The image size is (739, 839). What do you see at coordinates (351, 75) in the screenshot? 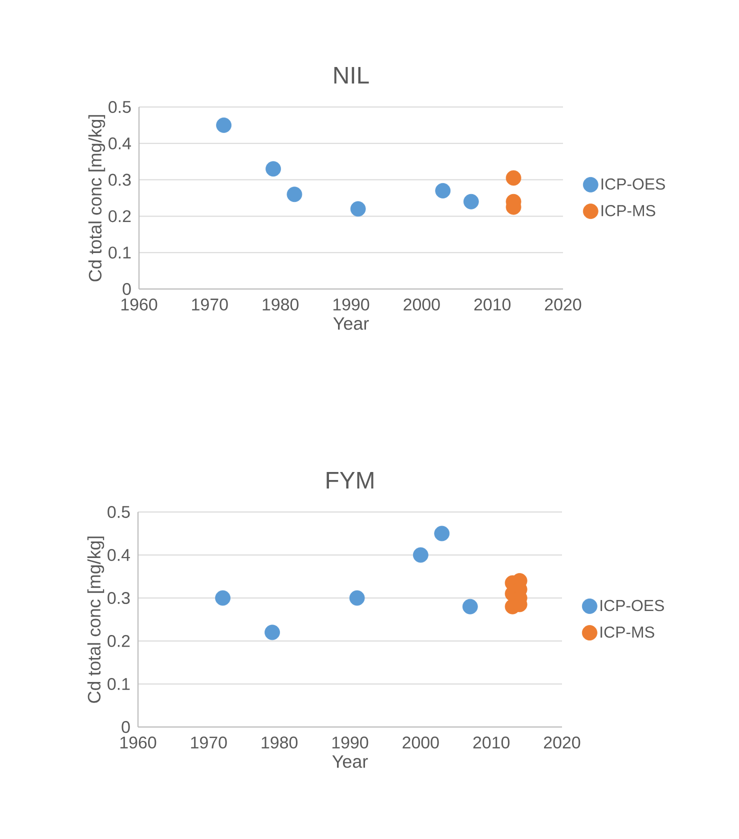
I see `chart-title: NIL` at bounding box center [351, 75].